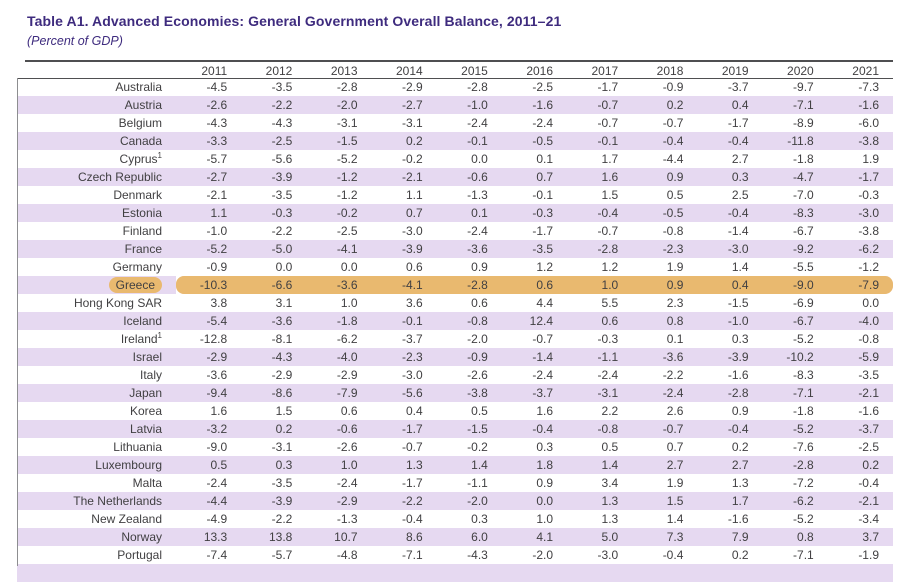 This screenshot has height=582, width=900. Describe the element at coordinates (803, 501) in the screenshot. I see `value-cell: -6.2` at that location.